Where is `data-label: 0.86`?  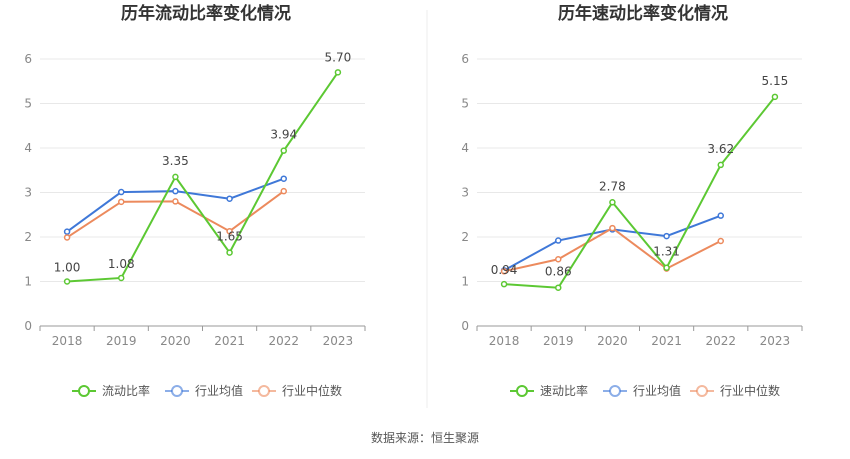
data-label: 0.86 is located at coordinates (558, 272).